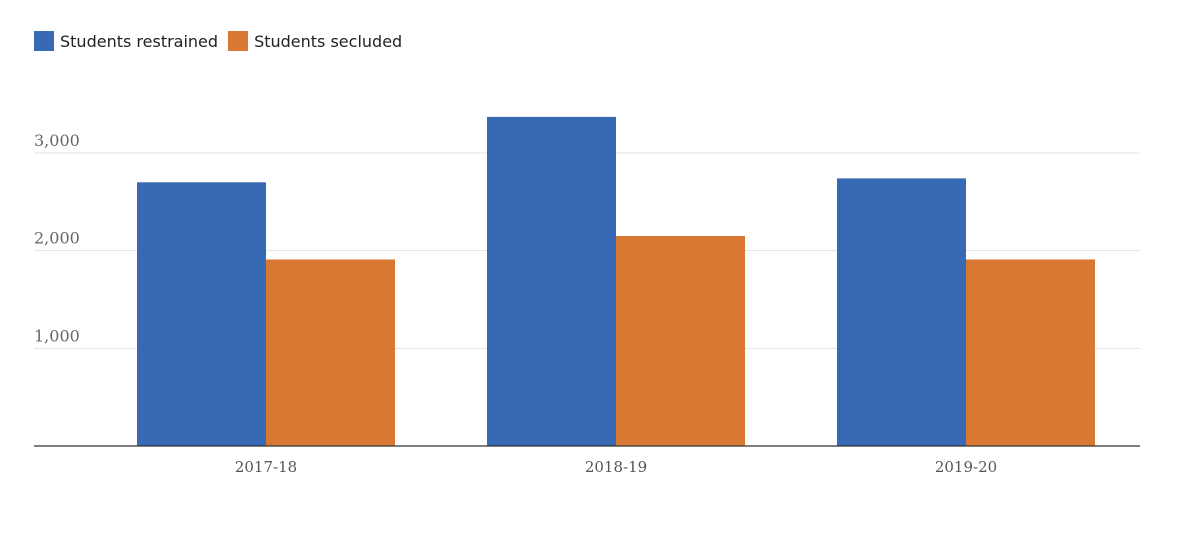  I want to click on legend-item-restrained: Students restrained, so click(126, 41).